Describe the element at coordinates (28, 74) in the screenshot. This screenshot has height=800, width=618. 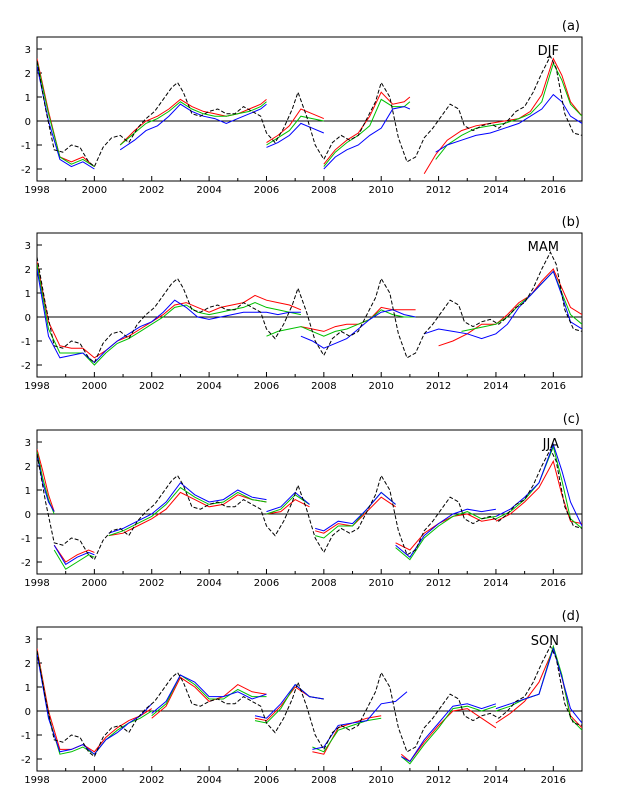
I see `y-tick-label: 2` at that location.